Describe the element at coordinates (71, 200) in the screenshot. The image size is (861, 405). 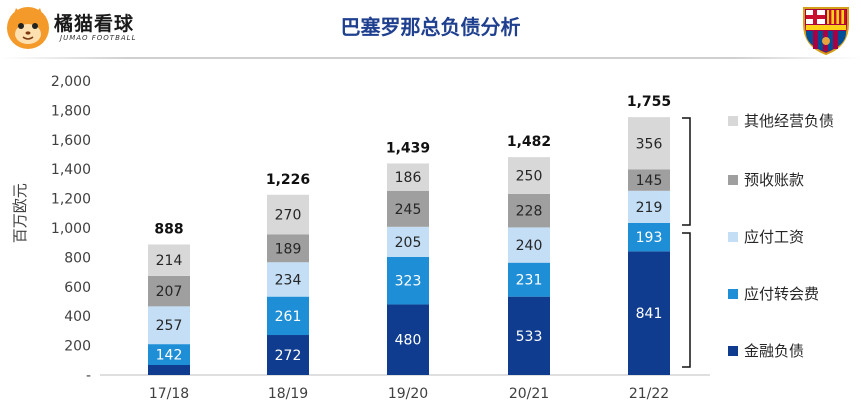
I see `y-tick-label: 1,200` at that location.